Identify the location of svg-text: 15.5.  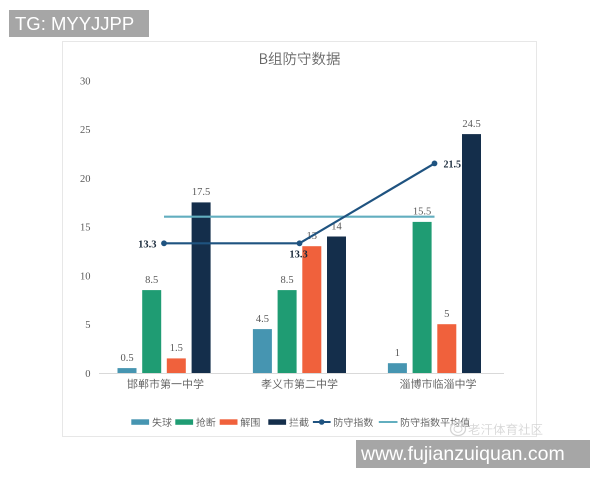
(422, 212).